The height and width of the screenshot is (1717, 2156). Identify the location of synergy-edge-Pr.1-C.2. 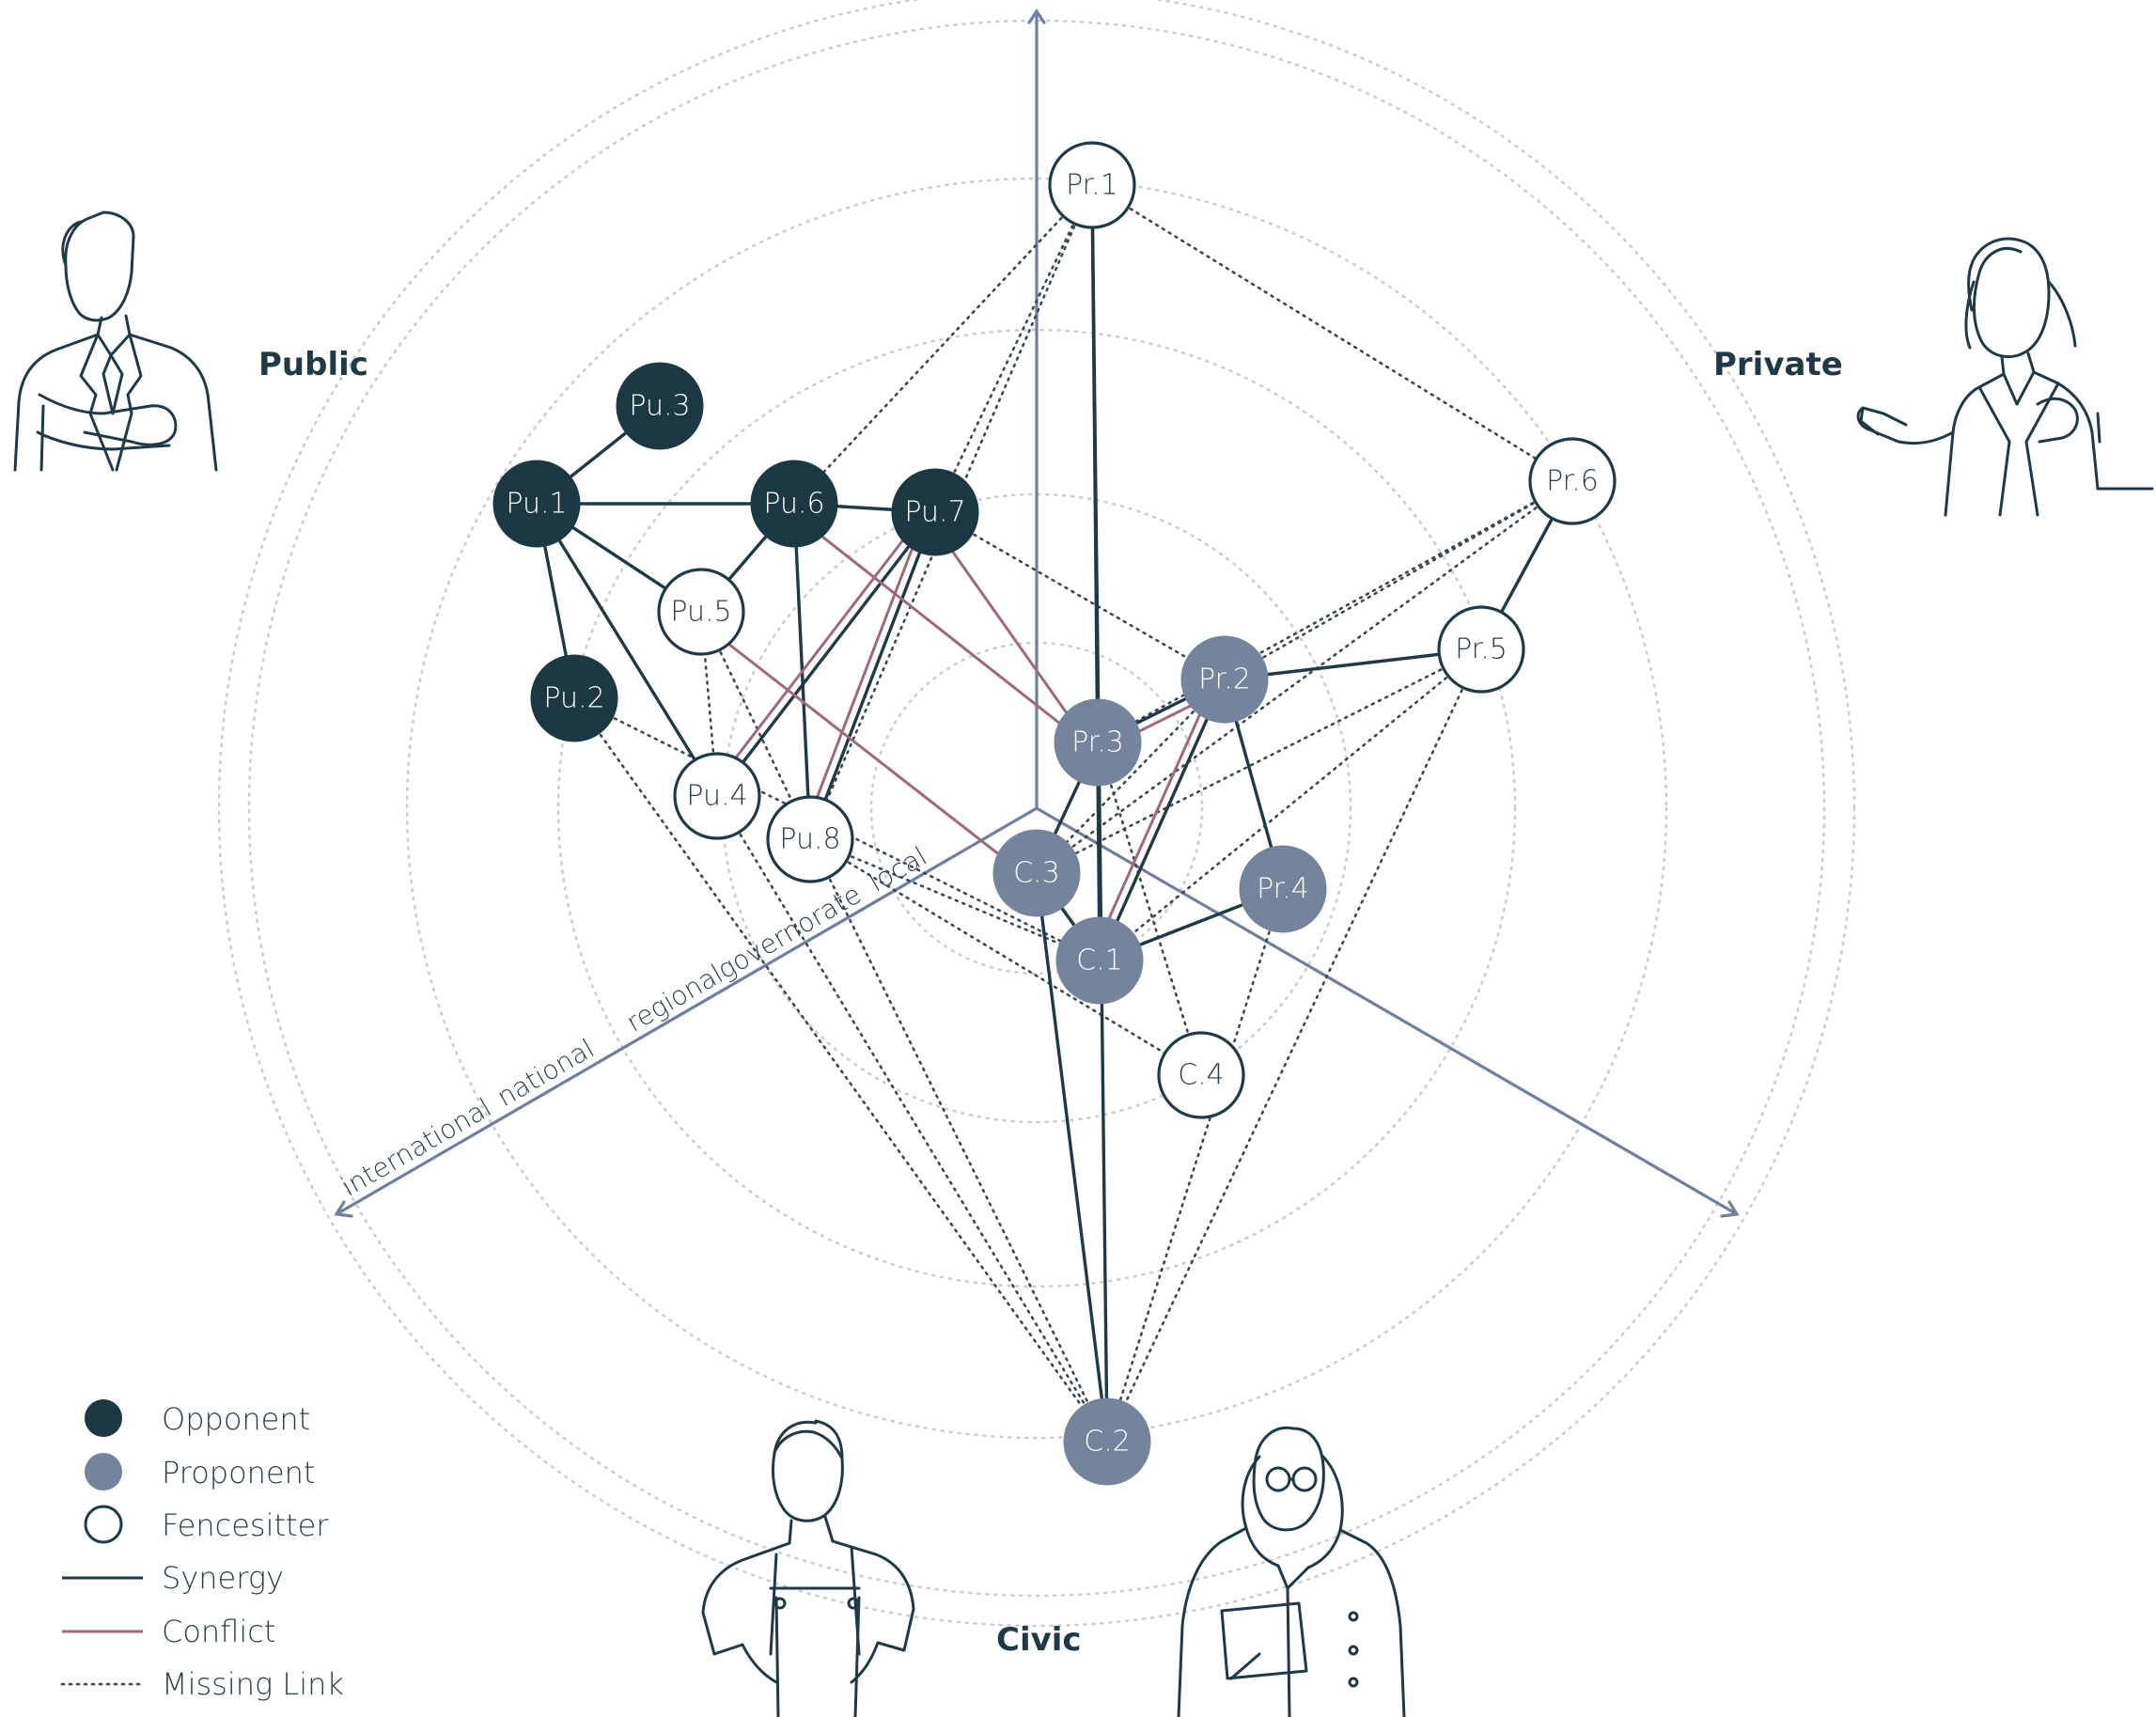
(1099, 813).